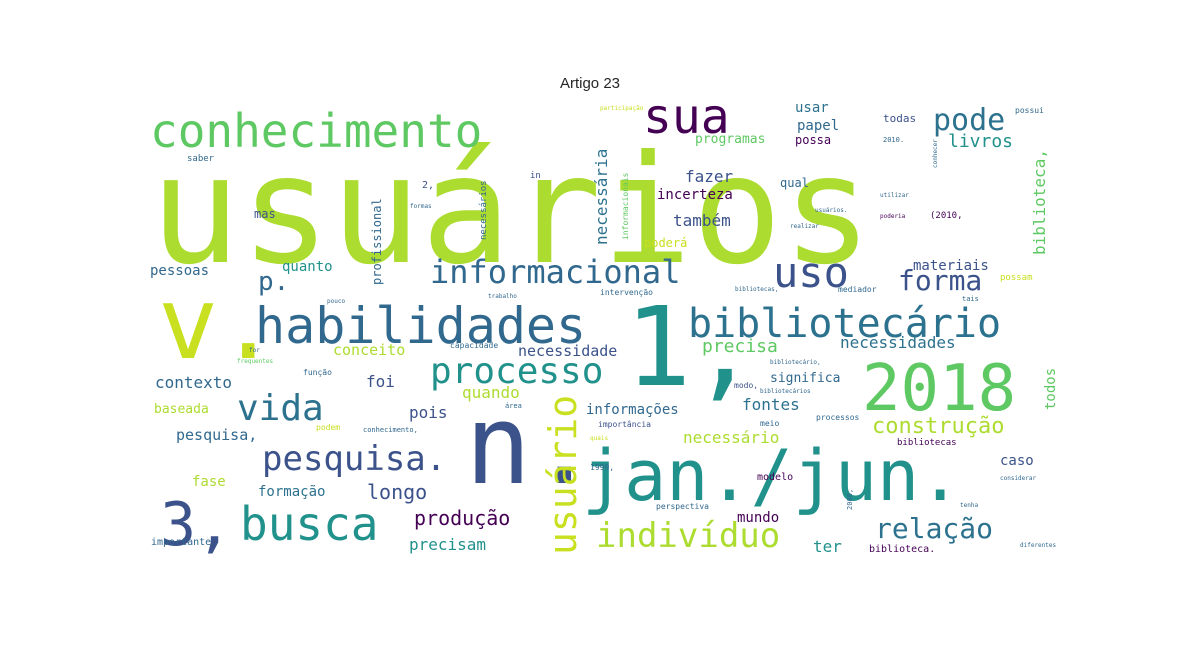  What do you see at coordinates (775, 477) in the screenshot?
I see `word-modelo: modelo` at bounding box center [775, 477].